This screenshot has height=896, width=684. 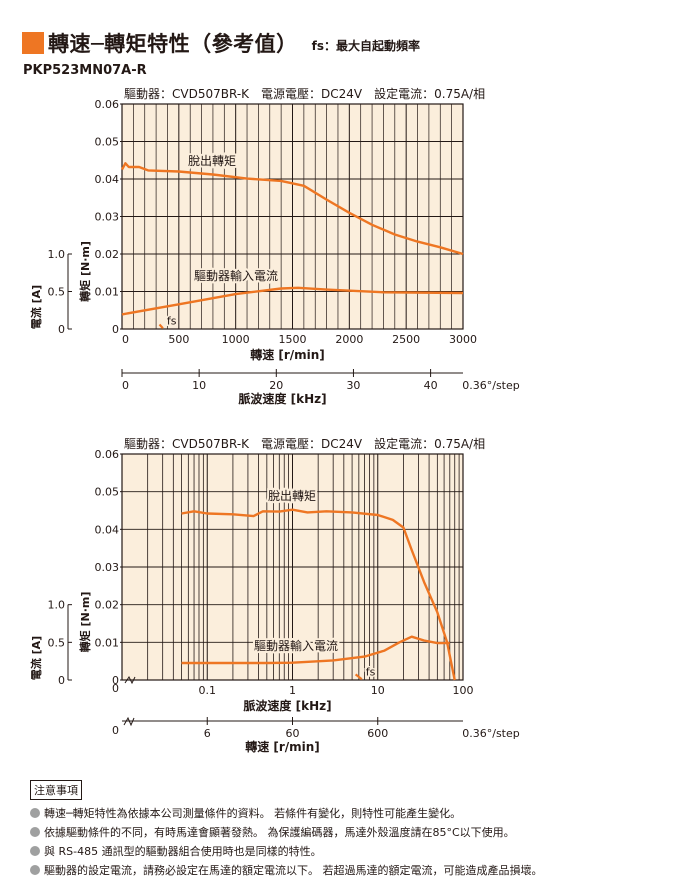 What do you see at coordinates (173, 44) in the screenshot?
I see `page-title: 轉速─轉矩特性（參考值）` at bounding box center [173, 44].